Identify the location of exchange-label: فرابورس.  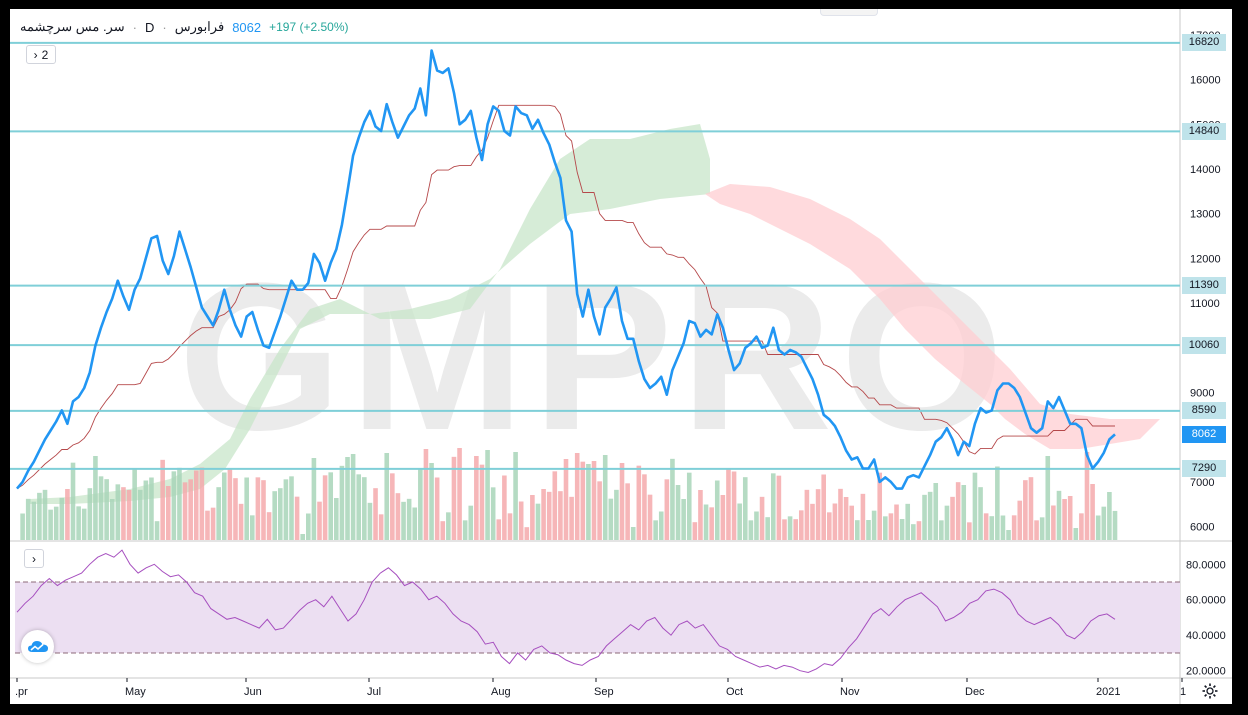
(199, 26).